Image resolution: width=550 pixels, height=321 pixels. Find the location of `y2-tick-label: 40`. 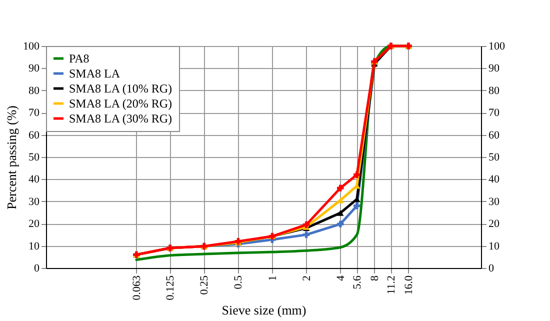

y2-tick-label: 40 is located at coordinates (494, 180).